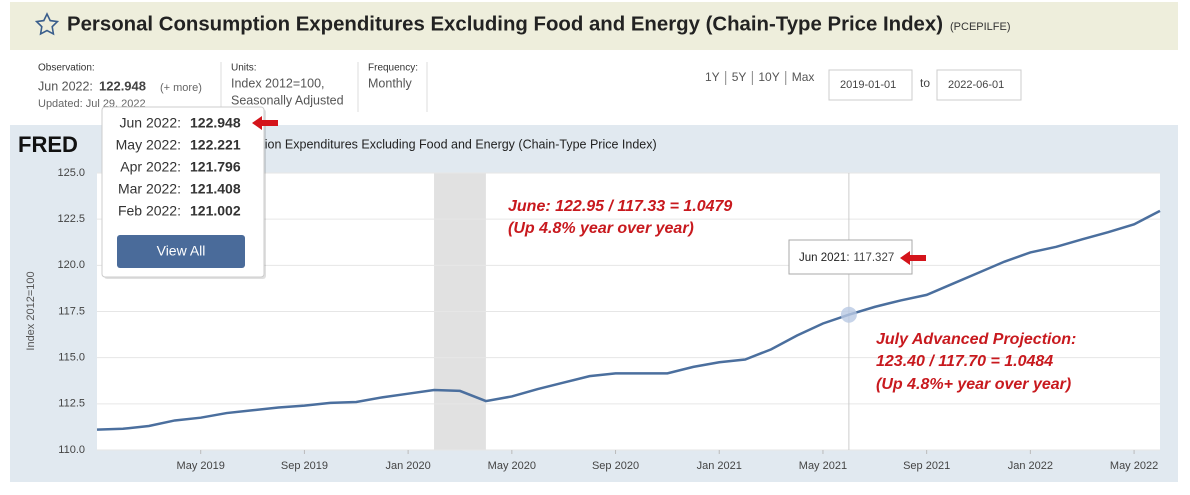  Describe the element at coordinates (512, 466) in the screenshot. I see `x-tick-label: May 2020` at that location.